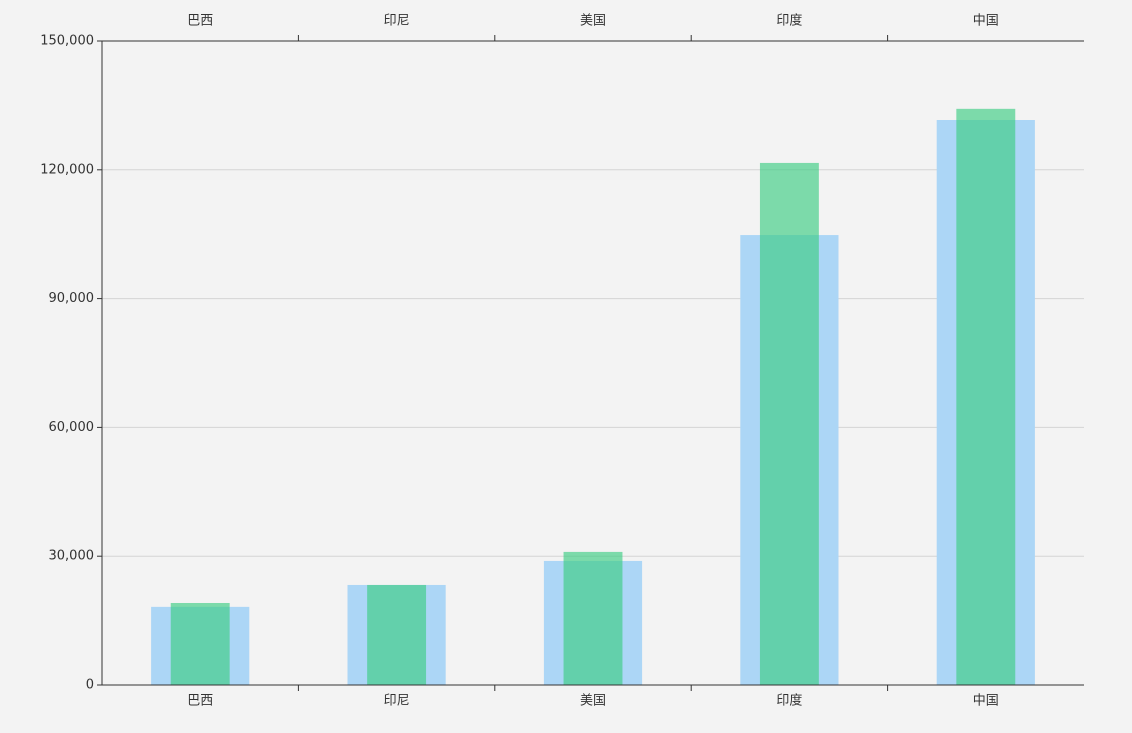 The height and width of the screenshot is (733, 1132). Describe the element at coordinates (593, 21) in the screenshot. I see `top-tick-label: 美国` at that location.